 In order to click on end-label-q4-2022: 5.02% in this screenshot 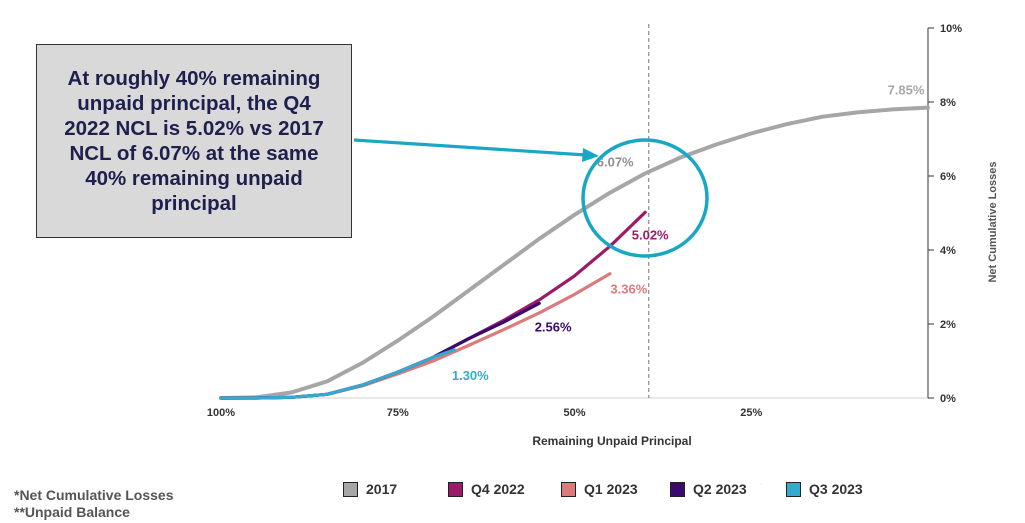, I will do `click(650, 234)`.